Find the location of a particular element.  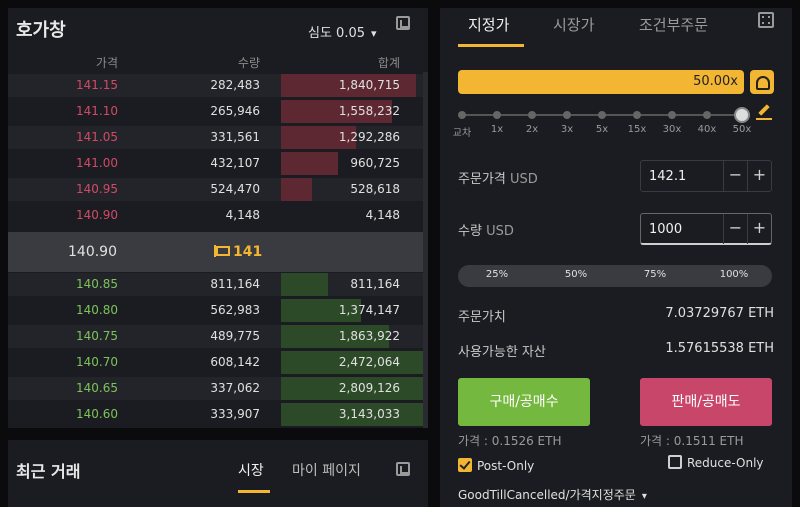

buy-long-button: 구매/공매수 is located at coordinates (524, 402).